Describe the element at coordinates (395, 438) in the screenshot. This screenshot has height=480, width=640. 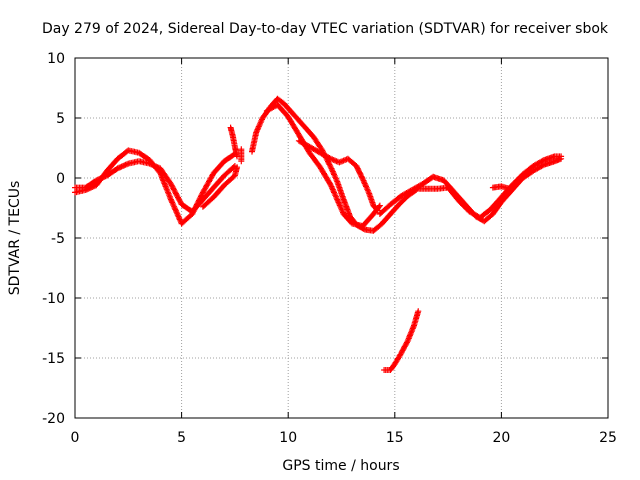
I see `x-tick-label: 15` at that location.